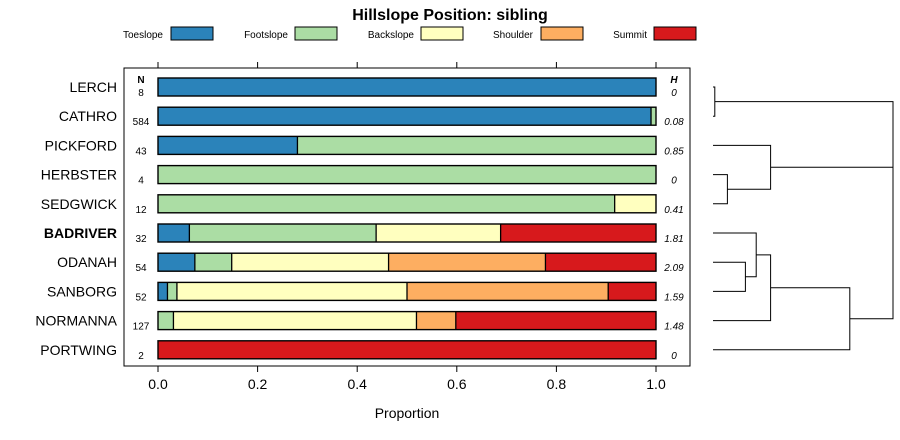 The width and height of the screenshot is (900, 440). I want to click on bar-row-cathro: CATHRO 584 0.08, so click(371, 117).